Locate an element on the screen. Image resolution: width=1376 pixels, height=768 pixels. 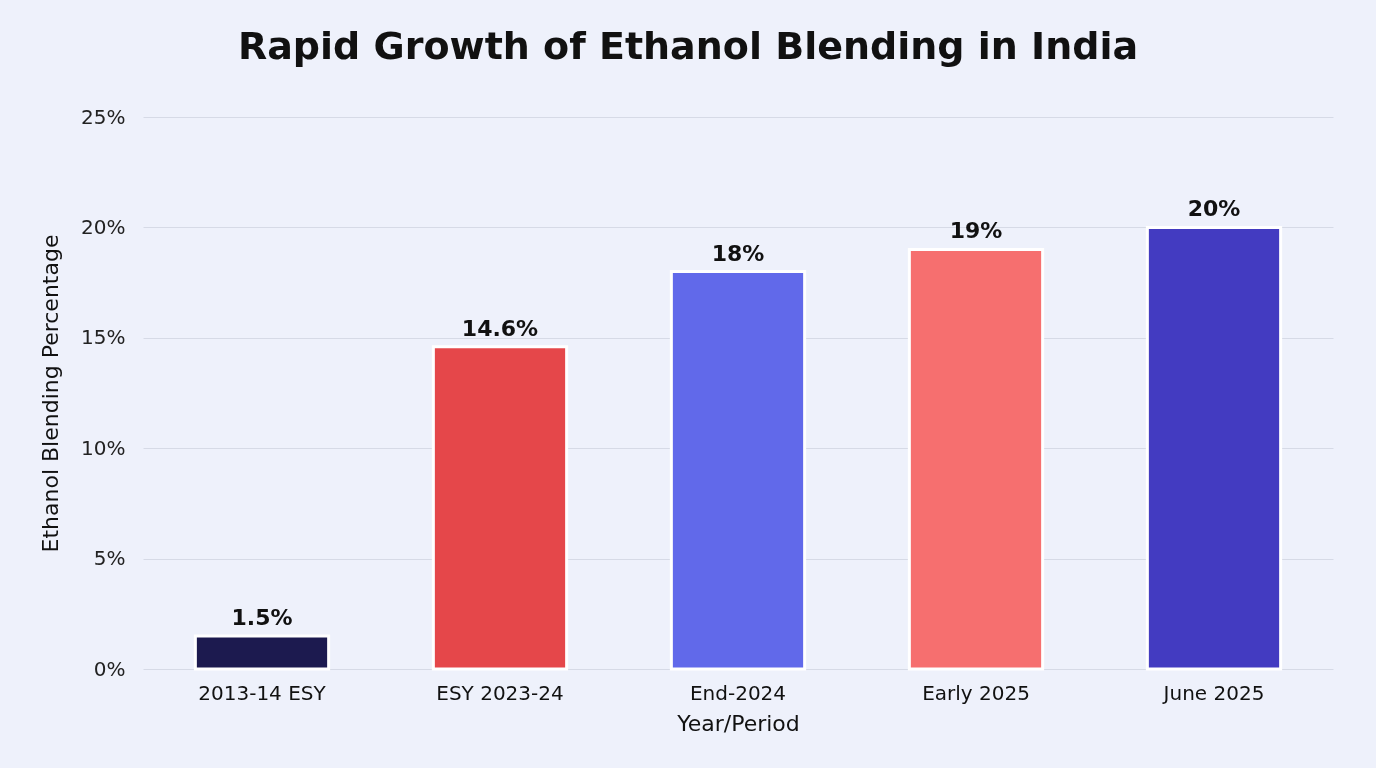
x-tick-label: Early 2025 is located at coordinates (976, 692).